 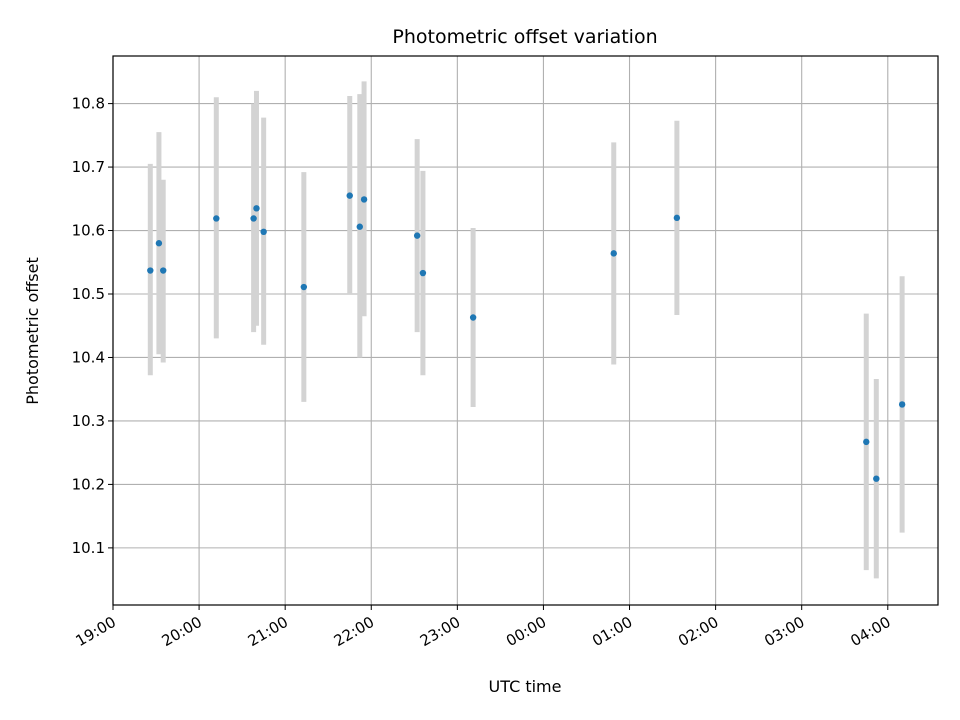 What do you see at coordinates (88, 357) in the screenshot?
I see `y-tick-label: 10.4` at bounding box center [88, 357].